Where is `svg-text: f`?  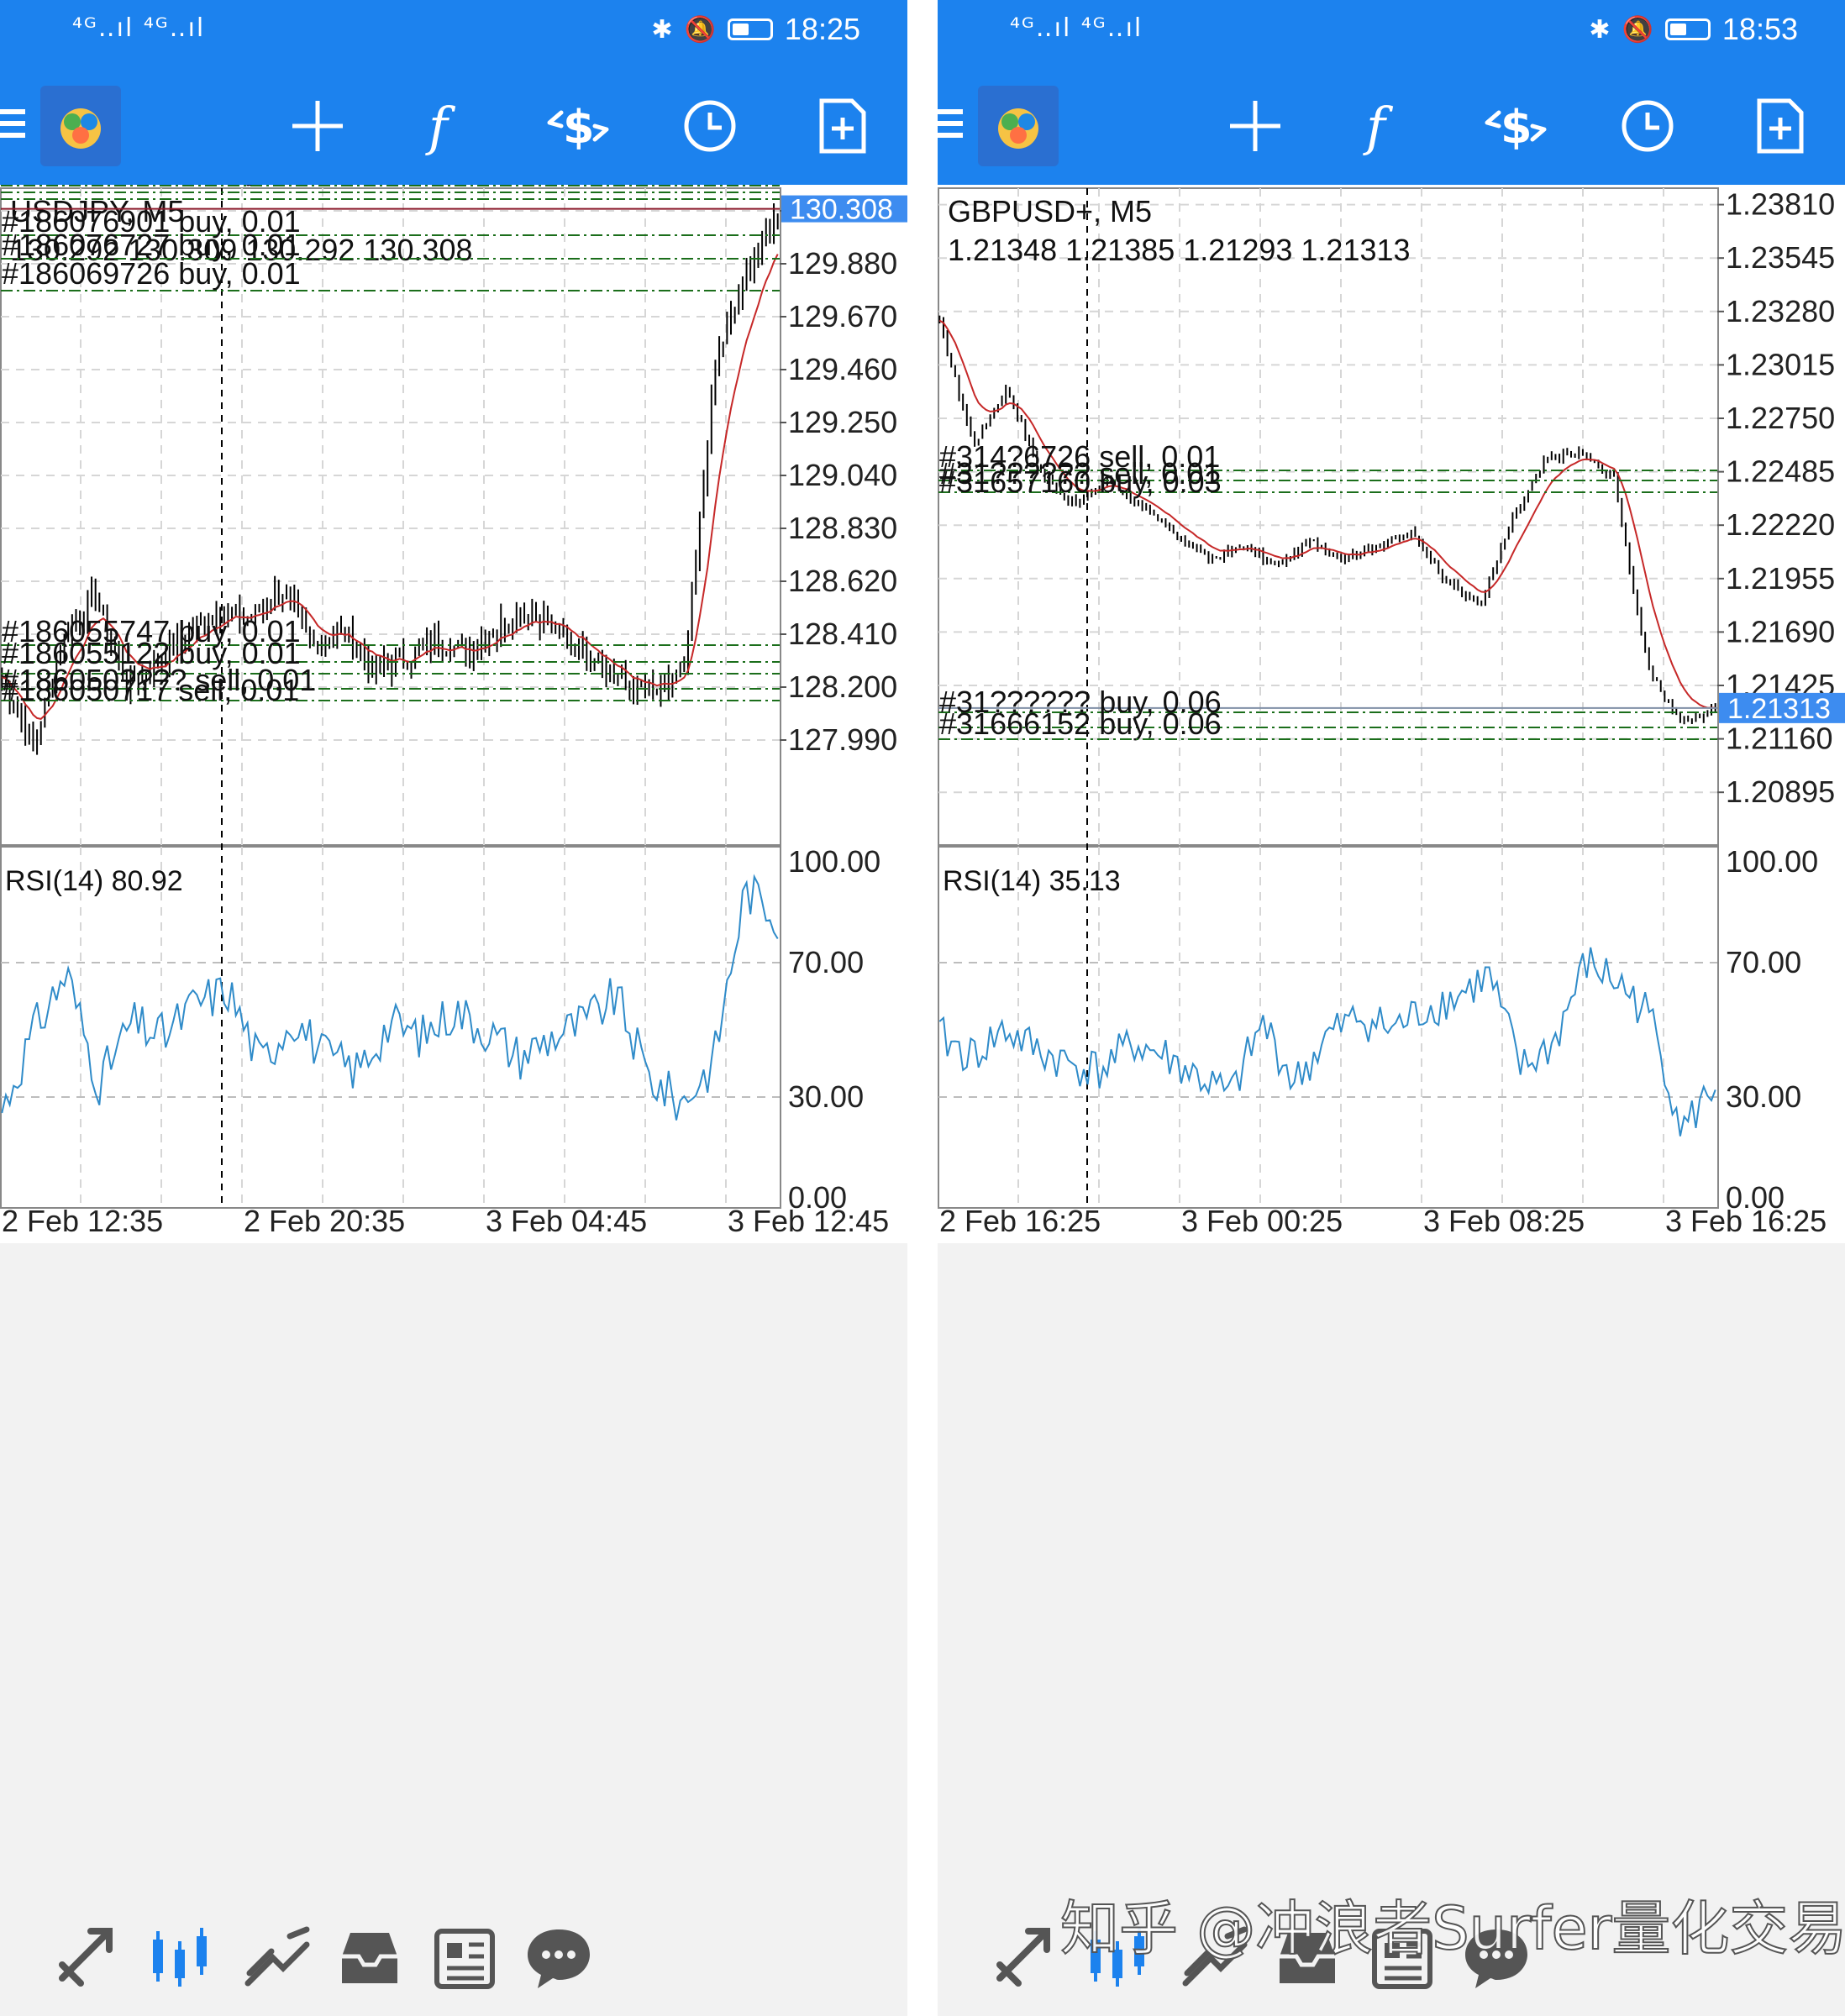 svg-text: f is located at coordinates (1378, 126).